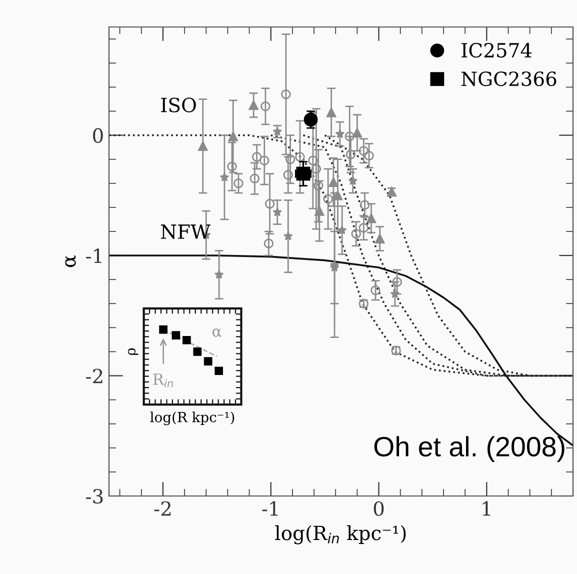 The height and width of the screenshot is (574, 577). I want to click on y-axis-title: α, so click(70, 261).